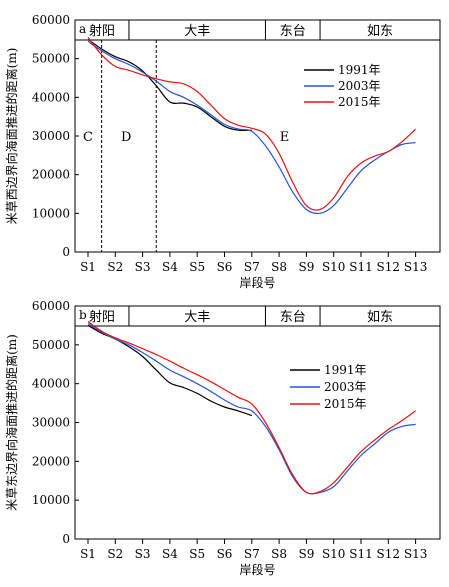 The image size is (449, 587). What do you see at coordinates (285, 137) in the screenshot?
I see `zone-label: E` at bounding box center [285, 137].